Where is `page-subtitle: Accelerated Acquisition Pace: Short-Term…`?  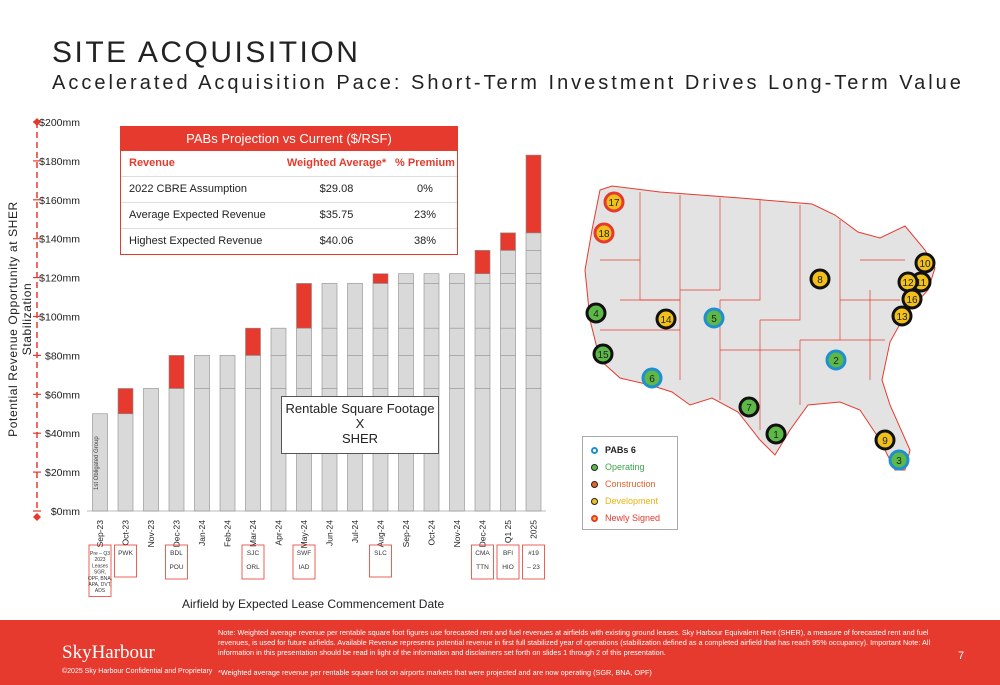 page-subtitle: Accelerated Acquisition Pace: Short-Term… is located at coordinates (508, 83).